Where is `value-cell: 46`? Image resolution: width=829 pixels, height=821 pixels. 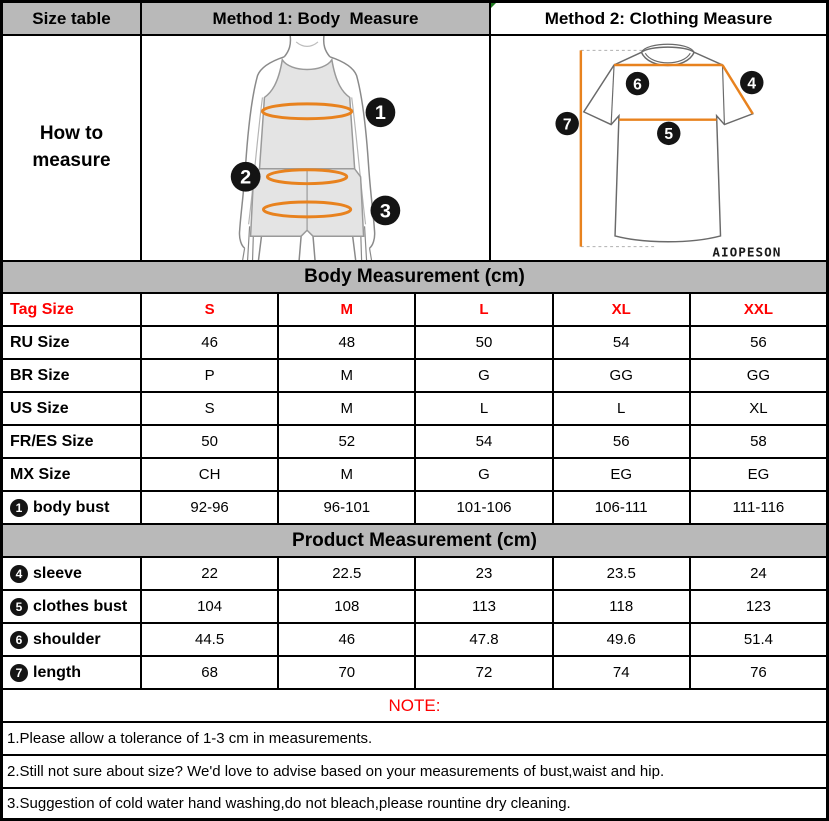 value-cell: 46 is located at coordinates (208, 342).